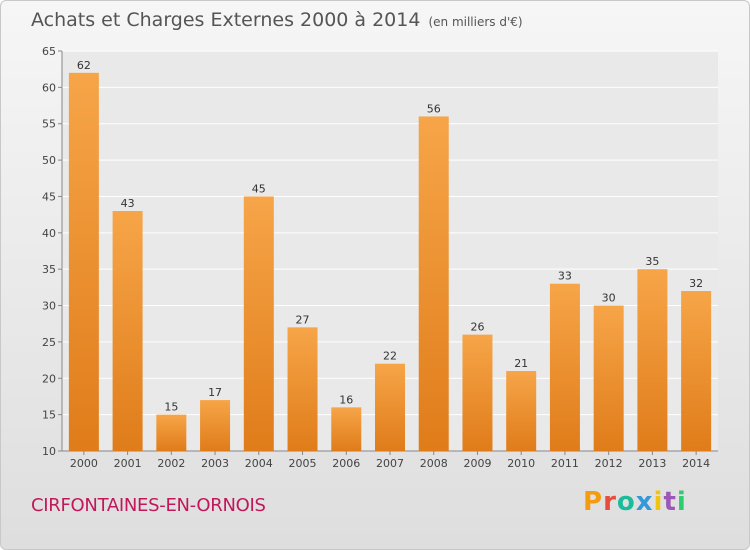 The width and height of the screenshot is (750, 550). What do you see at coordinates (84, 463) in the screenshot?
I see `x-tick-label-2000: 2000` at bounding box center [84, 463].